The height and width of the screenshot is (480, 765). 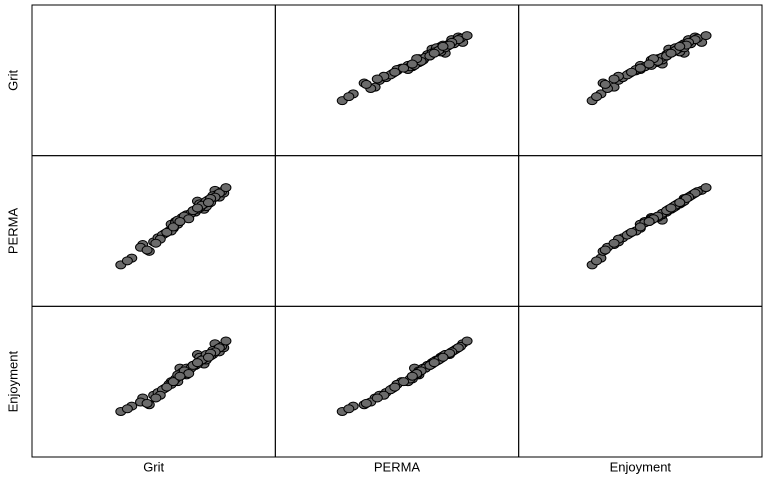 What do you see at coordinates (12, 382) in the screenshot?
I see `y-axis-label: Enjoyment` at bounding box center [12, 382].